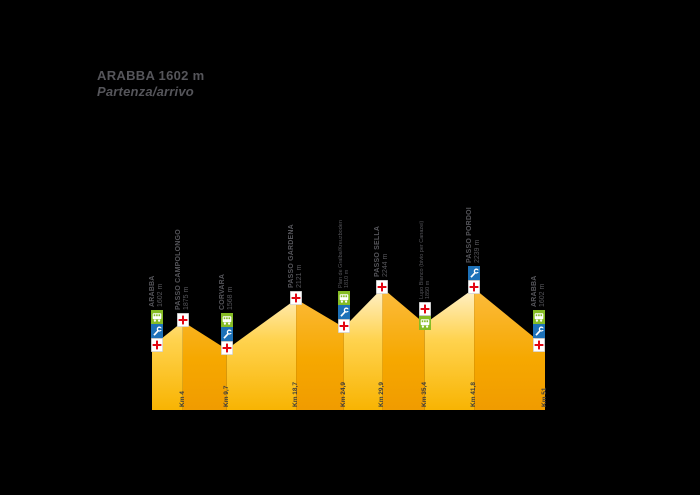  Describe the element at coordinates (544, 397) in the screenshot. I see `km-marker: Km 51` at that location.